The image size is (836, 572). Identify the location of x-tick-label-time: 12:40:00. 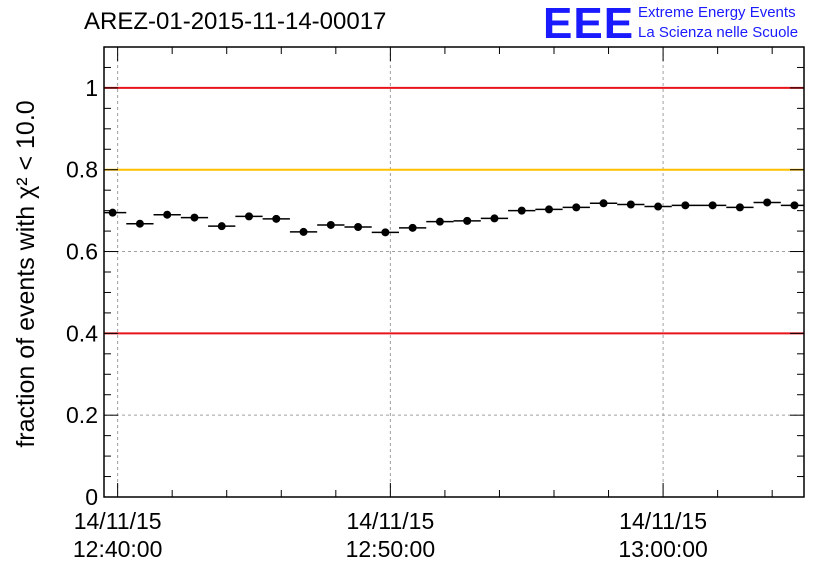
(118, 549).